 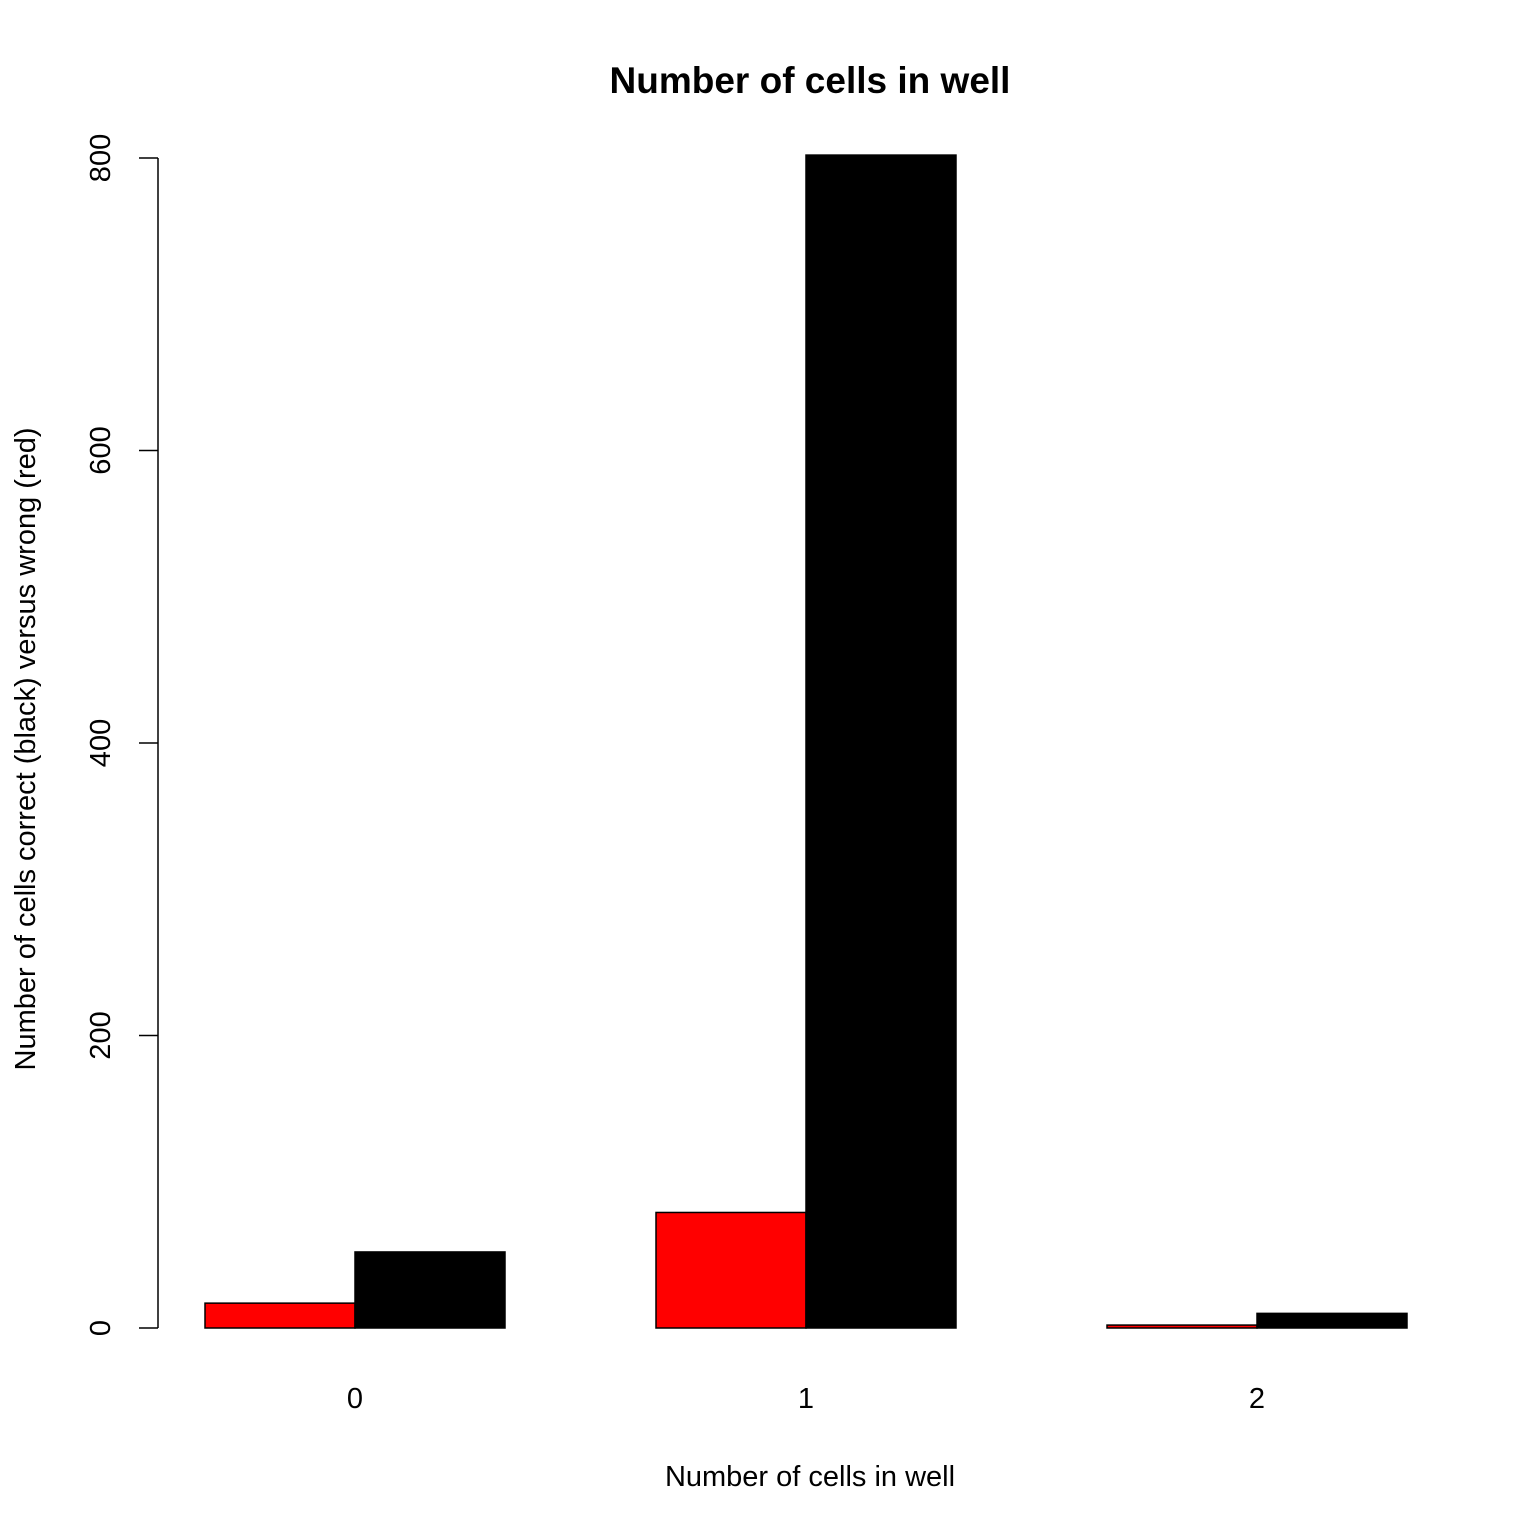 I want to click on y-tick-label-0: 0, so click(x=101, y=1328).